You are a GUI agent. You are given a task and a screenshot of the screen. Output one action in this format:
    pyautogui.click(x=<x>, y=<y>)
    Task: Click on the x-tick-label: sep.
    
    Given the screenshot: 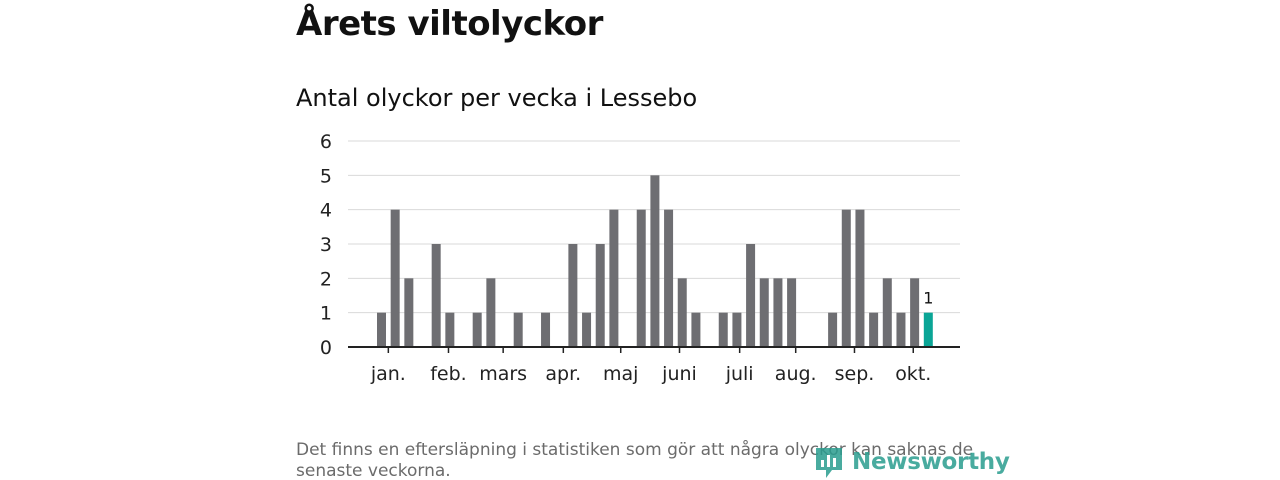 What is the action you would take?
    pyautogui.click(x=855, y=374)
    